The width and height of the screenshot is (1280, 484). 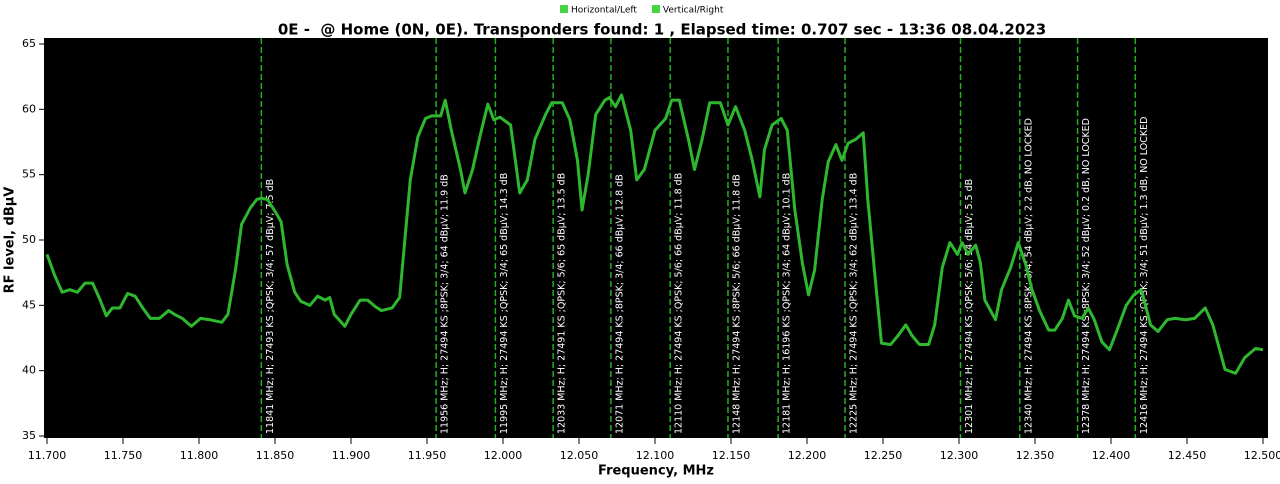 I want to click on x-tick-label: 11.950, so click(x=427, y=455).